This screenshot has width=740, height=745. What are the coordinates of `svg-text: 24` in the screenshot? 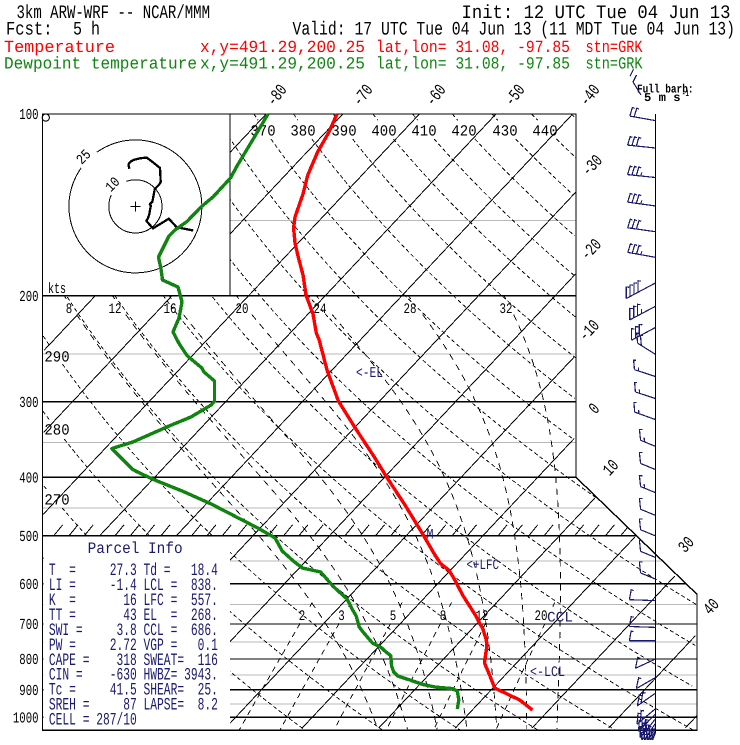 It's located at (320, 310).